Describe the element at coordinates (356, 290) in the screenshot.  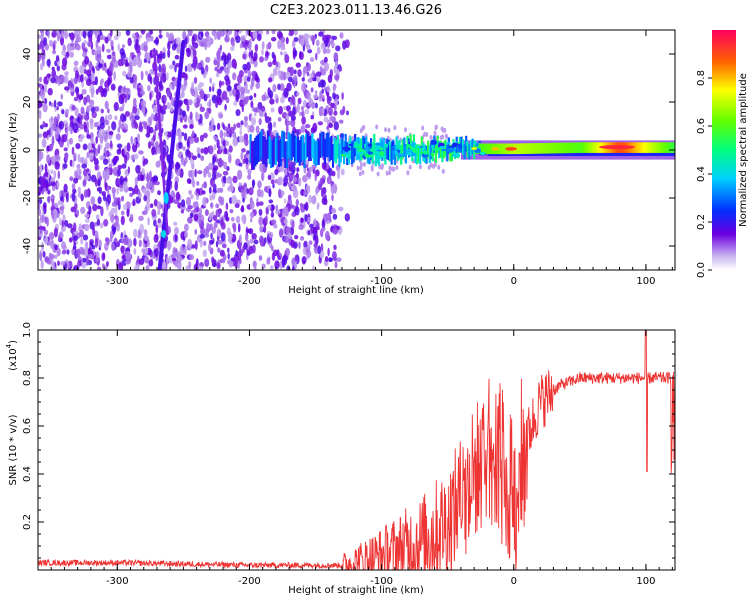
I see `spectrogram-x-label: Height of straight line (km)` at that location.